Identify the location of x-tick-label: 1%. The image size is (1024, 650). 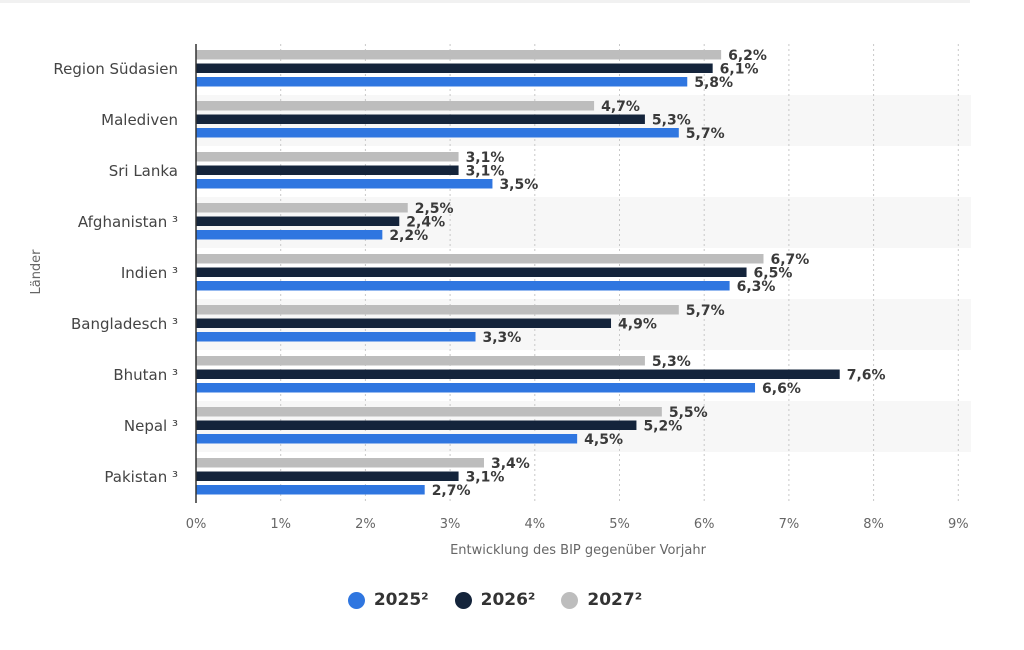
(280, 524).